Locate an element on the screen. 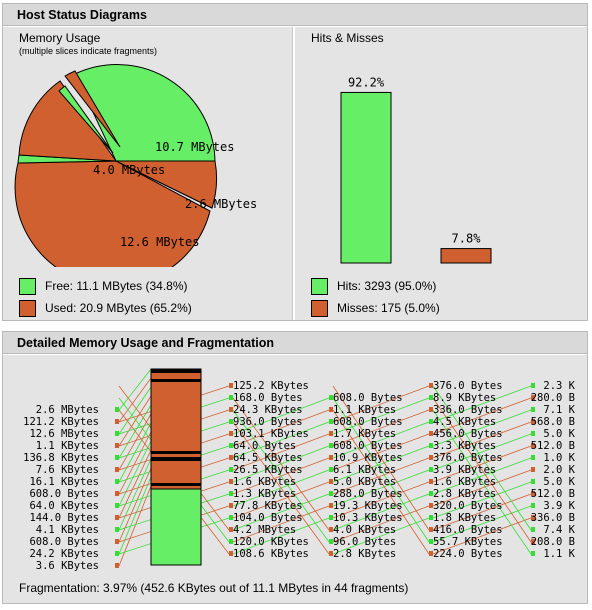 Image resolution: width=592 pixels, height=610 pixels. fragment-label: 10.3 KBytes is located at coordinates (368, 518).